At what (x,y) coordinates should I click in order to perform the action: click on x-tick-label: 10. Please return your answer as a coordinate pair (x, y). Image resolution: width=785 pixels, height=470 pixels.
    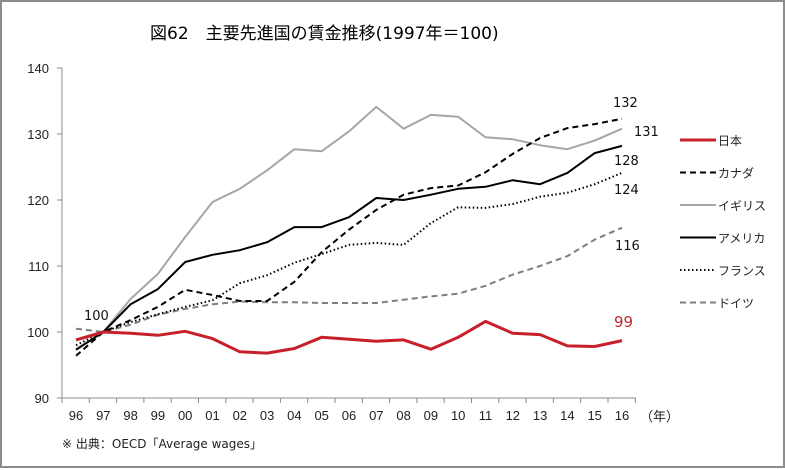
    Looking at the image, I should click on (458, 415).